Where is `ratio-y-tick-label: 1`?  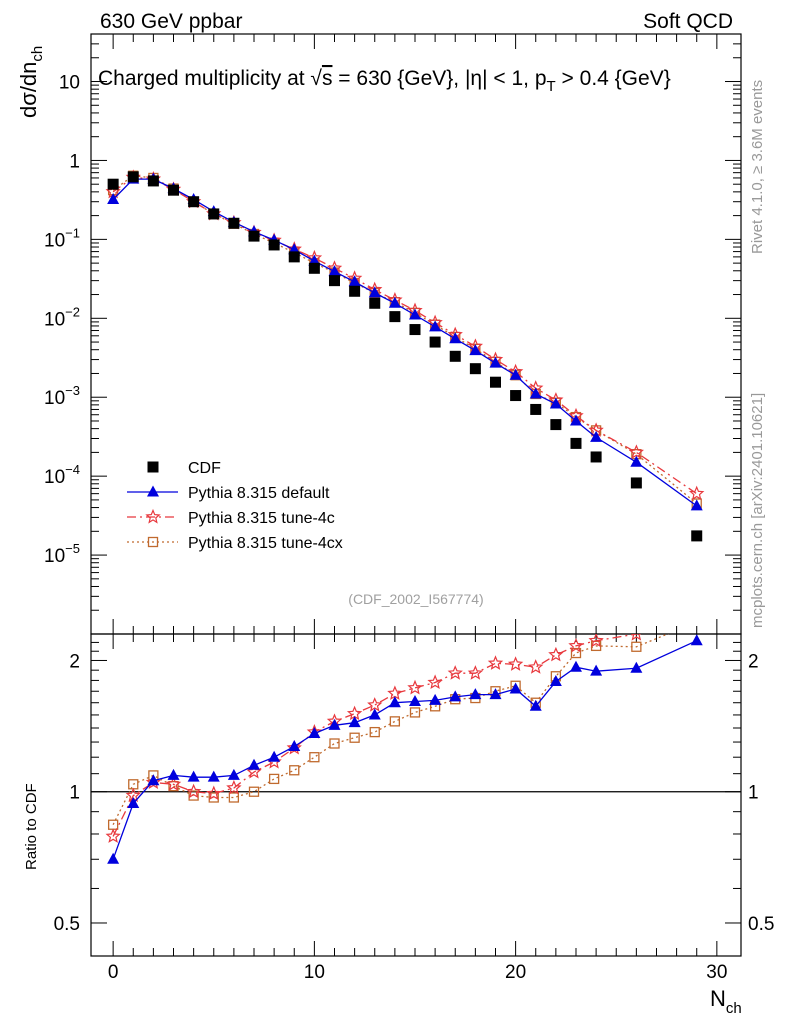 ratio-y-tick-label: 1 is located at coordinates (74, 793).